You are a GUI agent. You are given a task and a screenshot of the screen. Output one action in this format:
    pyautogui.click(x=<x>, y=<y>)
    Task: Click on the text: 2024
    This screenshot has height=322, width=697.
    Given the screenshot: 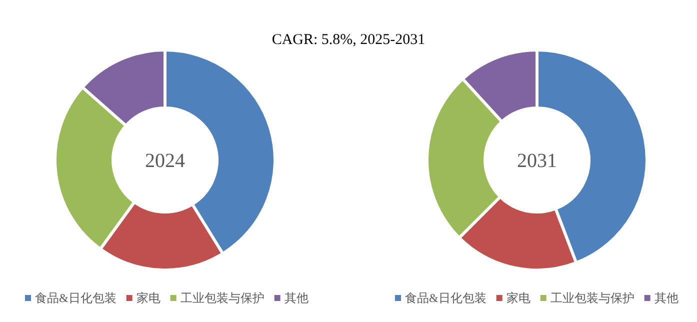 What is the action you would take?
    pyautogui.click(x=165, y=161)
    